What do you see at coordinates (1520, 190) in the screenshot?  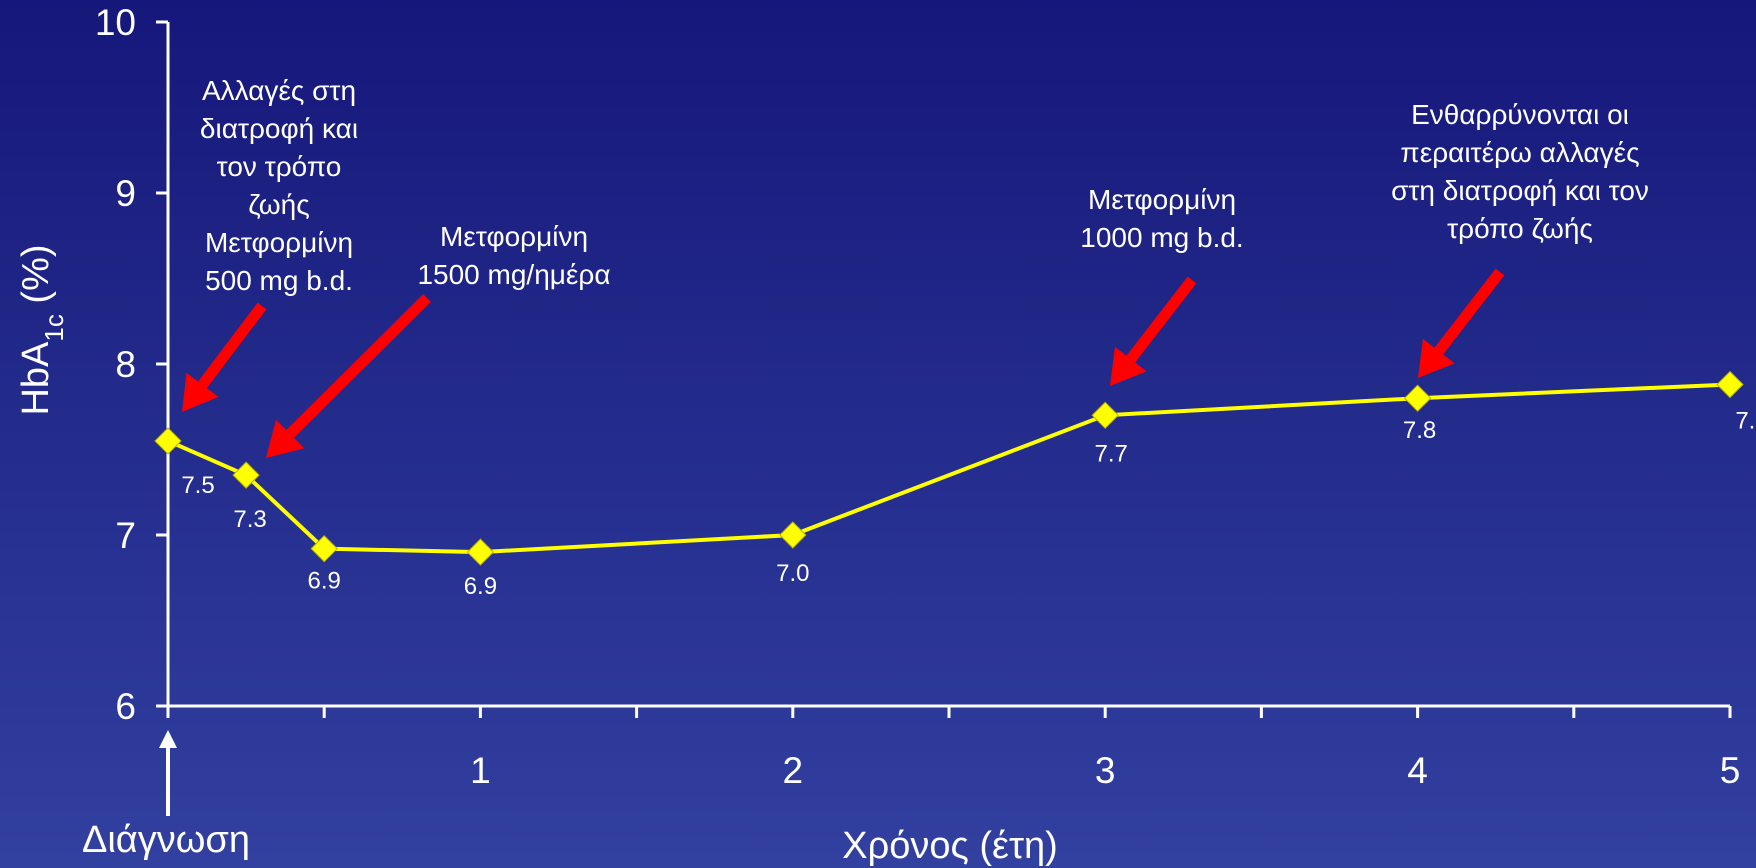 I see `annotation-line: στη διατροφή και τον` at bounding box center [1520, 190].